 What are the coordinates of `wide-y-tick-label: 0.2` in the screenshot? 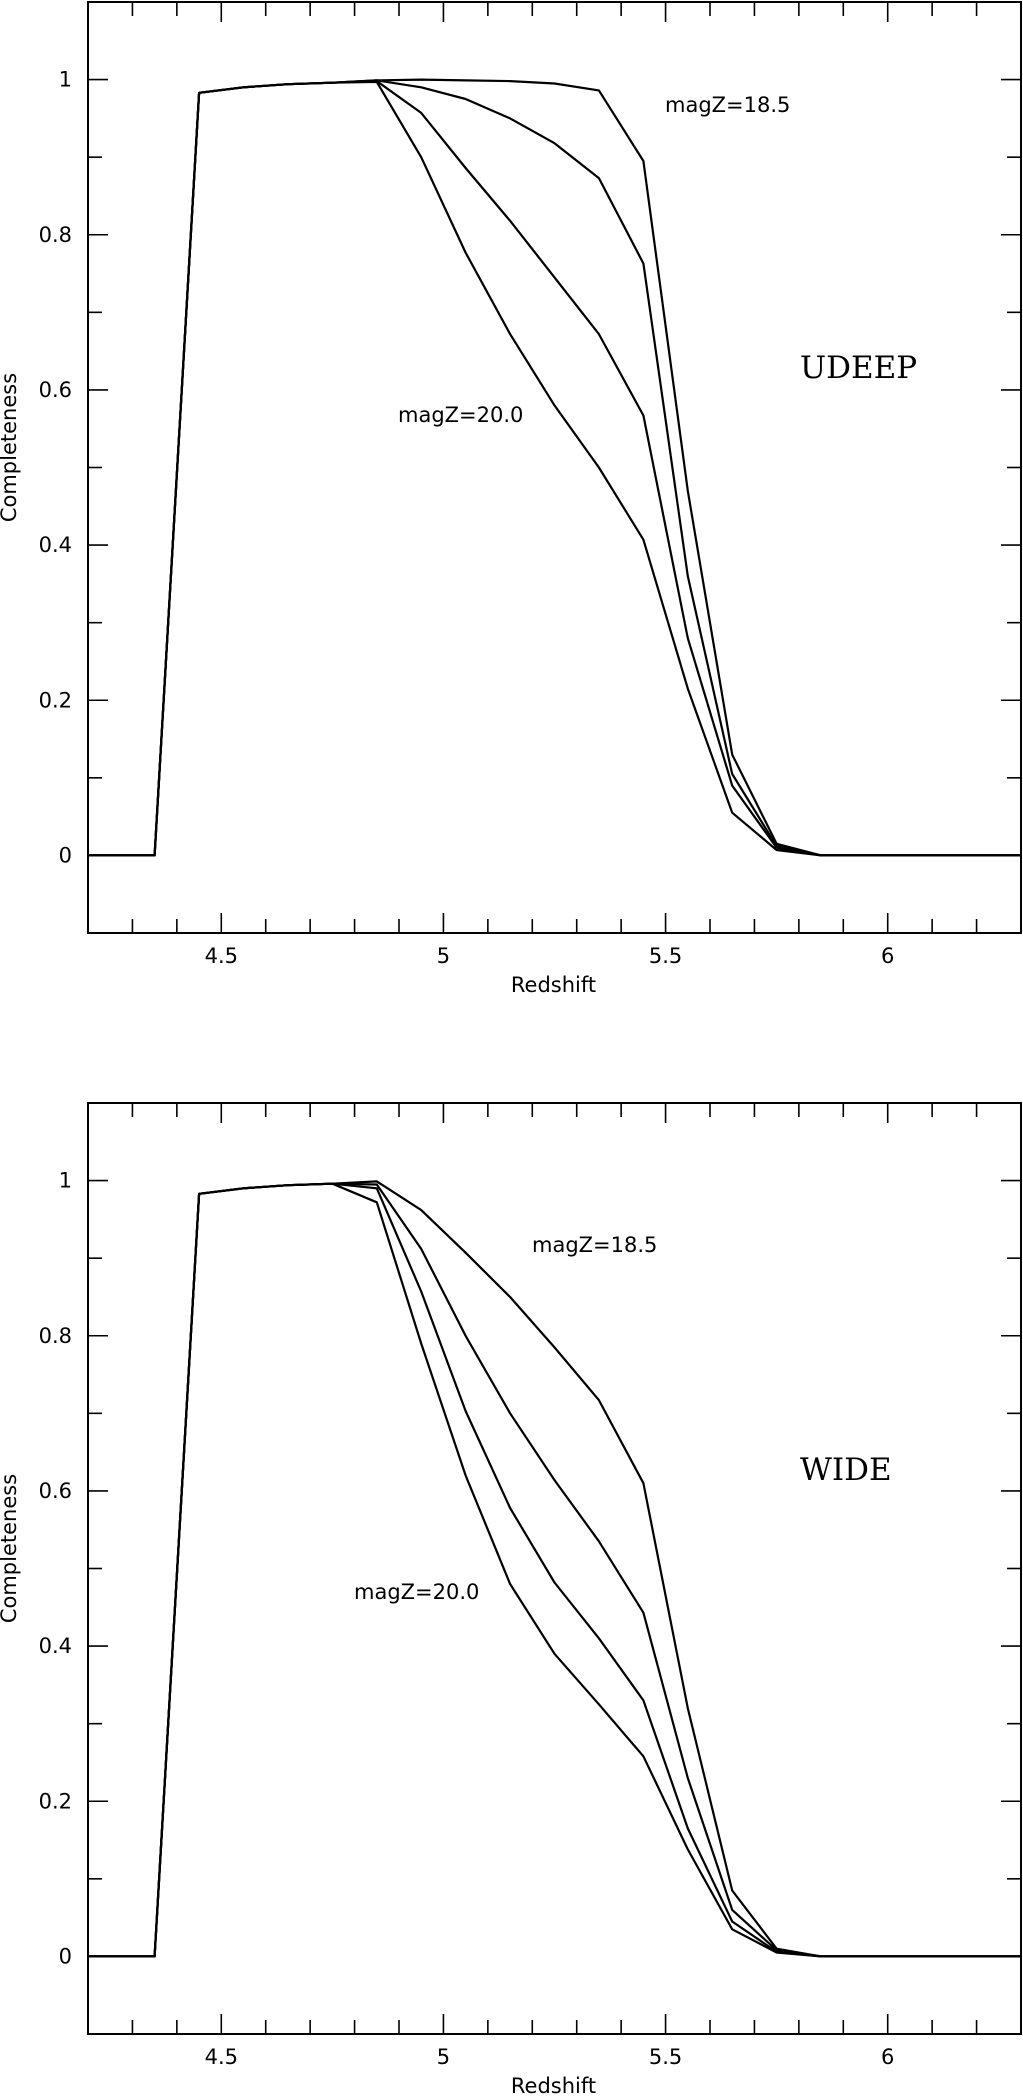 It's located at (55, 1801).